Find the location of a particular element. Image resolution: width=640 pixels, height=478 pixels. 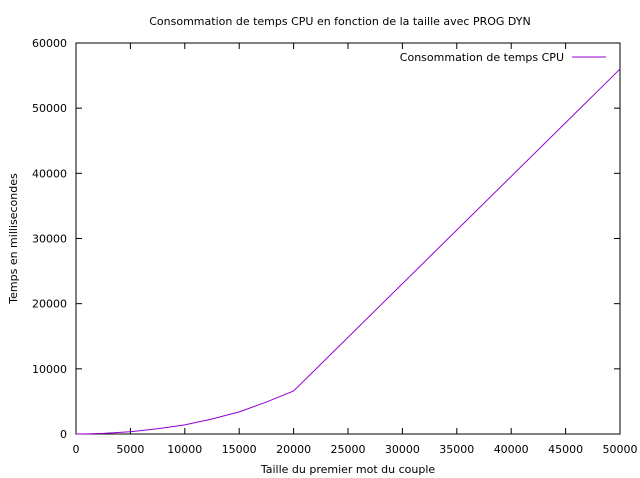

x-tick-label: 35000 is located at coordinates (456, 449).